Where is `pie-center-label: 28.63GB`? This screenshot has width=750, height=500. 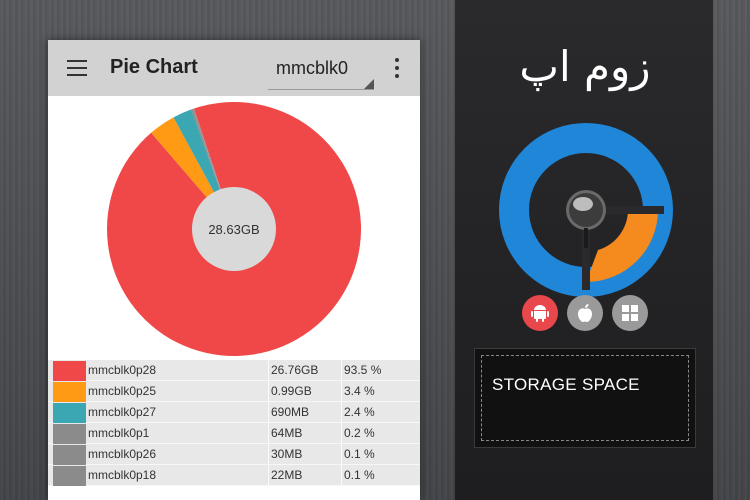
pie-center-label: 28.63GB is located at coordinates (233, 229).